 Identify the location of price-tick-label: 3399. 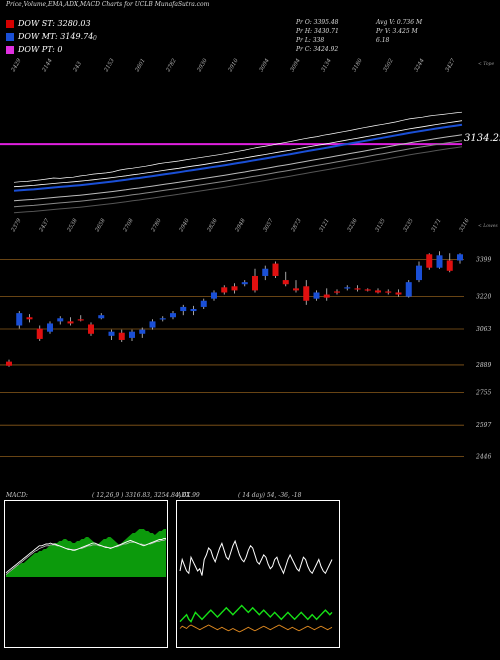
(483, 260).